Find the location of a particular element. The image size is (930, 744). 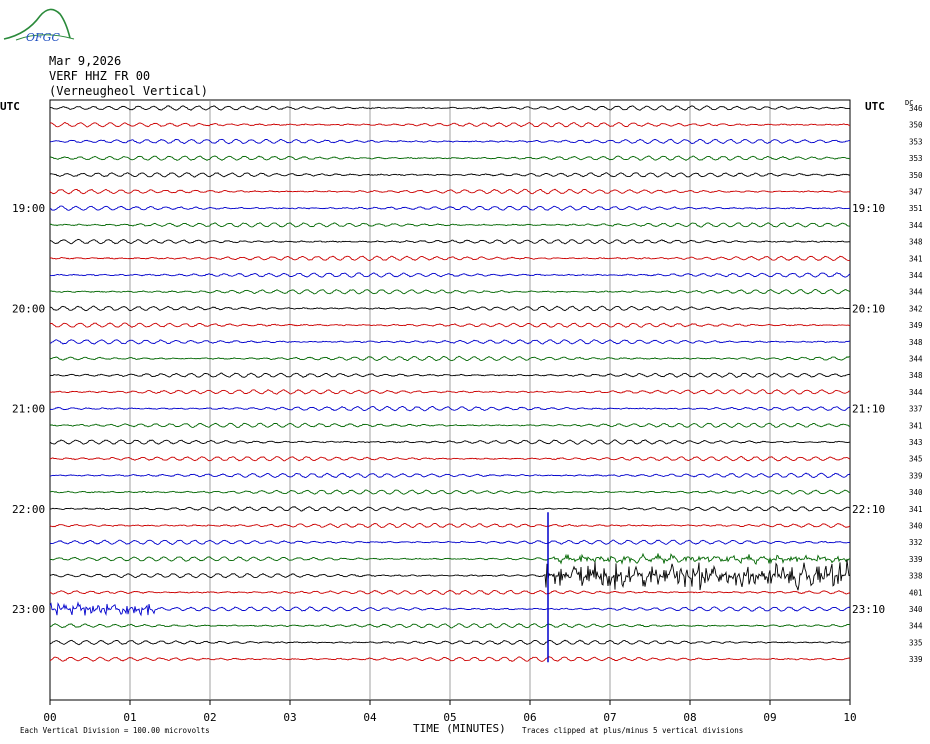

right-time-label: 21:10 is located at coordinates (868, 409).